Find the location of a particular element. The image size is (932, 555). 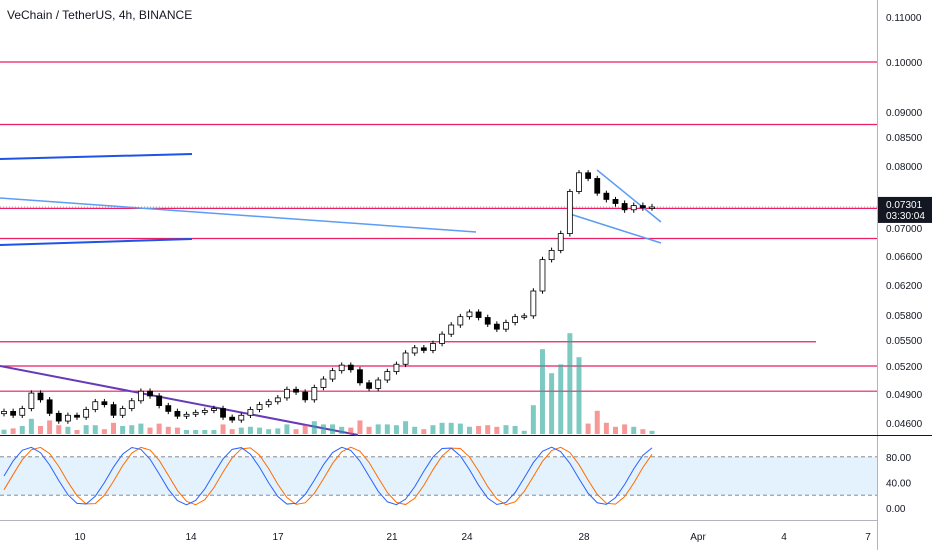

indicator-tick-label: 40.00 is located at coordinates (898, 483).